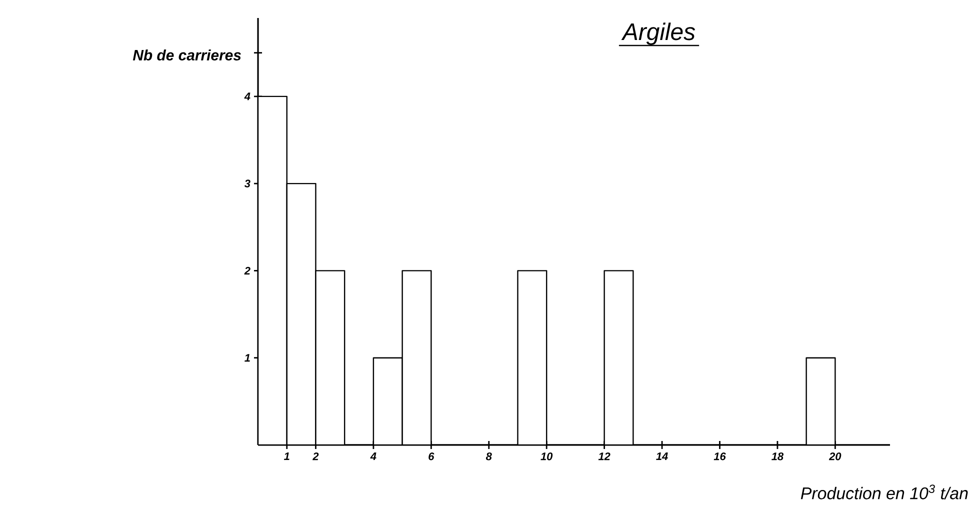  Describe the element at coordinates (247, 270) in the screenshot. I see `y-tick-label: 2` at that location.